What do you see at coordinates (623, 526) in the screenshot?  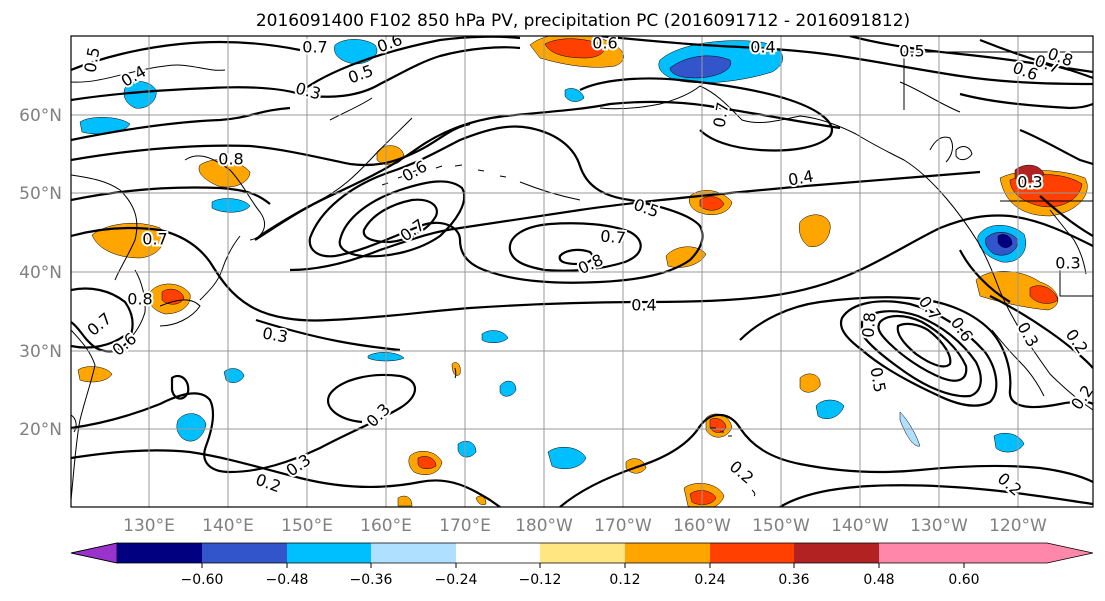 I see `lon-label: 170°W` at bounding box center [623, 526].